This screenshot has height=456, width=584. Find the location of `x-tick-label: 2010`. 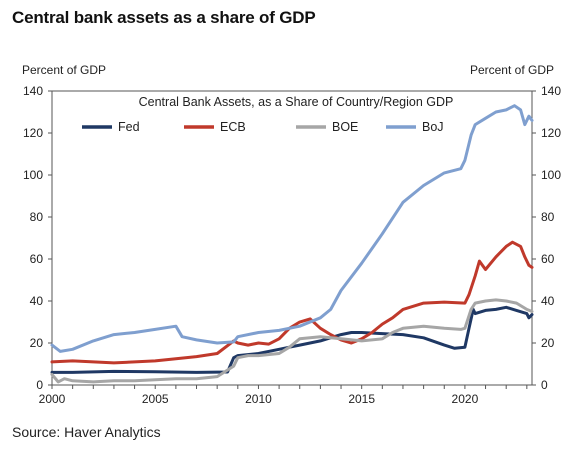

x-tick-label: 2010 is located at coordinates (258, 399).